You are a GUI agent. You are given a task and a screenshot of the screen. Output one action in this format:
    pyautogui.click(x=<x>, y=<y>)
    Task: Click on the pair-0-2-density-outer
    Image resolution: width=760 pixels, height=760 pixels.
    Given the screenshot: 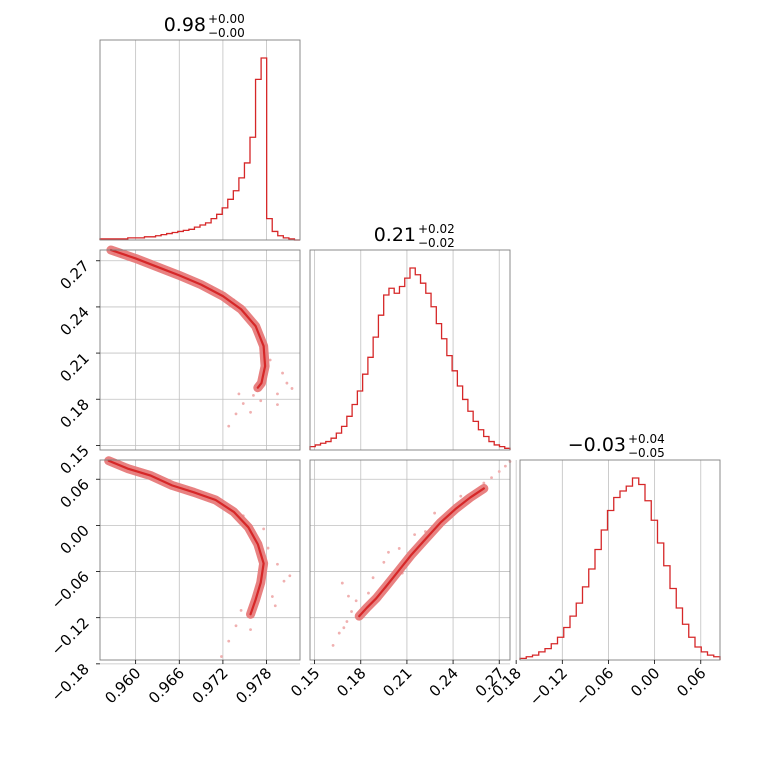 What is the action you would take?
    pyautogui.click(x=186, y=537)
    